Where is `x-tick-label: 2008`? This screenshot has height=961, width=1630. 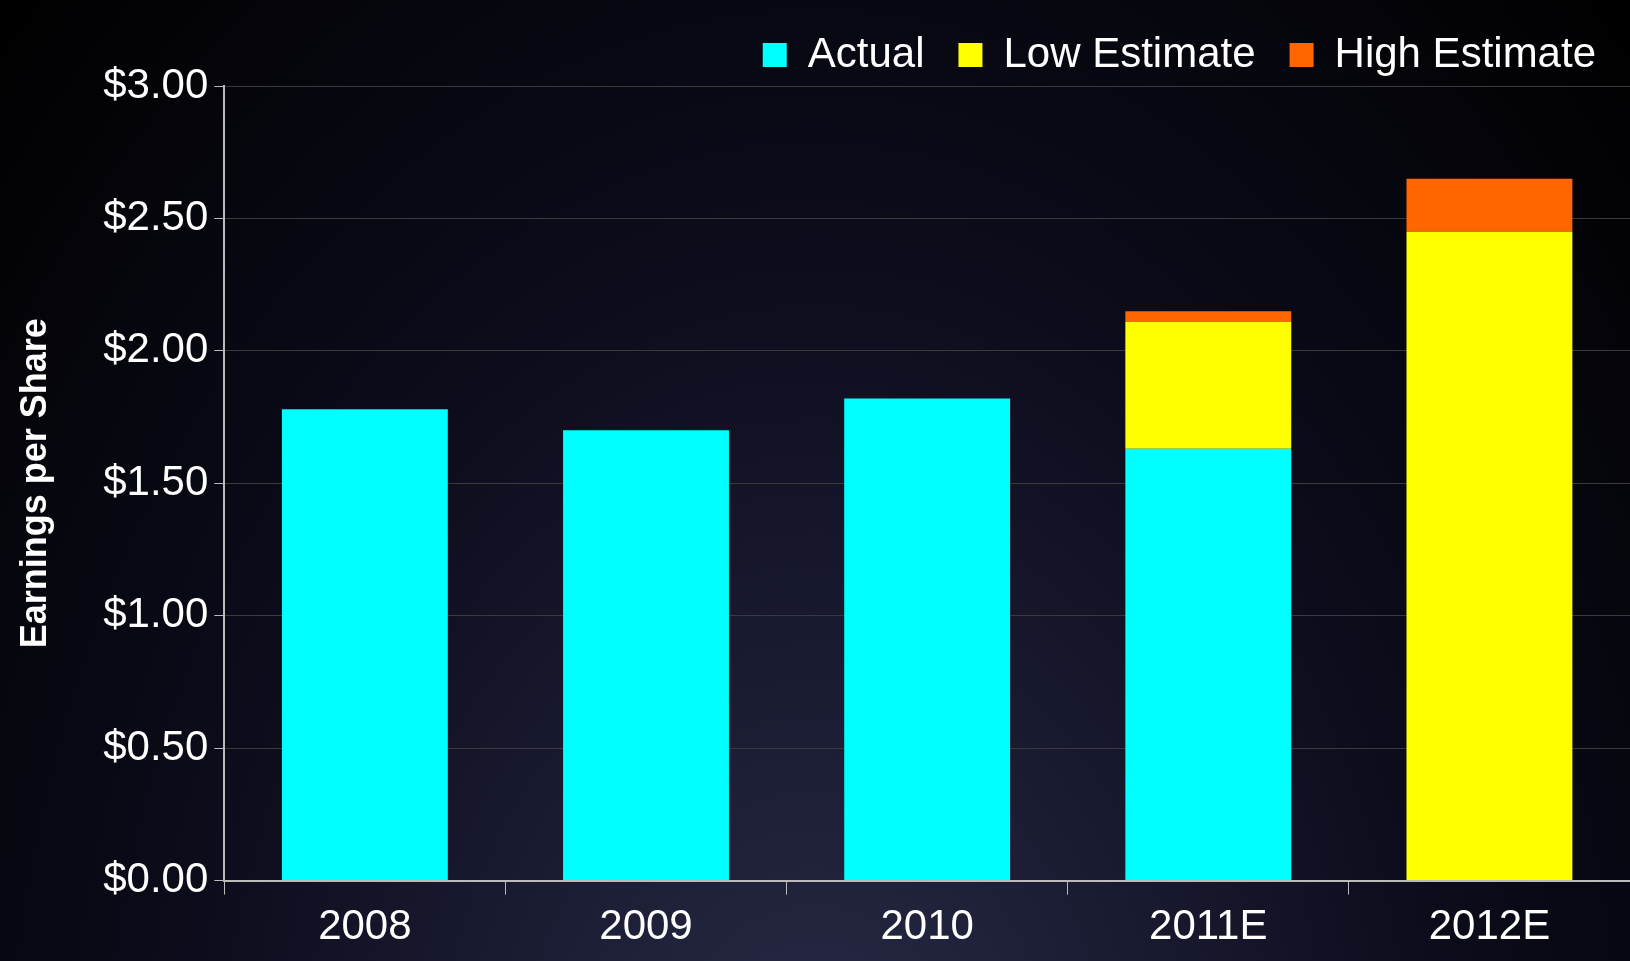 x-tick-label: 2008 is located at coordinates (365, 925).